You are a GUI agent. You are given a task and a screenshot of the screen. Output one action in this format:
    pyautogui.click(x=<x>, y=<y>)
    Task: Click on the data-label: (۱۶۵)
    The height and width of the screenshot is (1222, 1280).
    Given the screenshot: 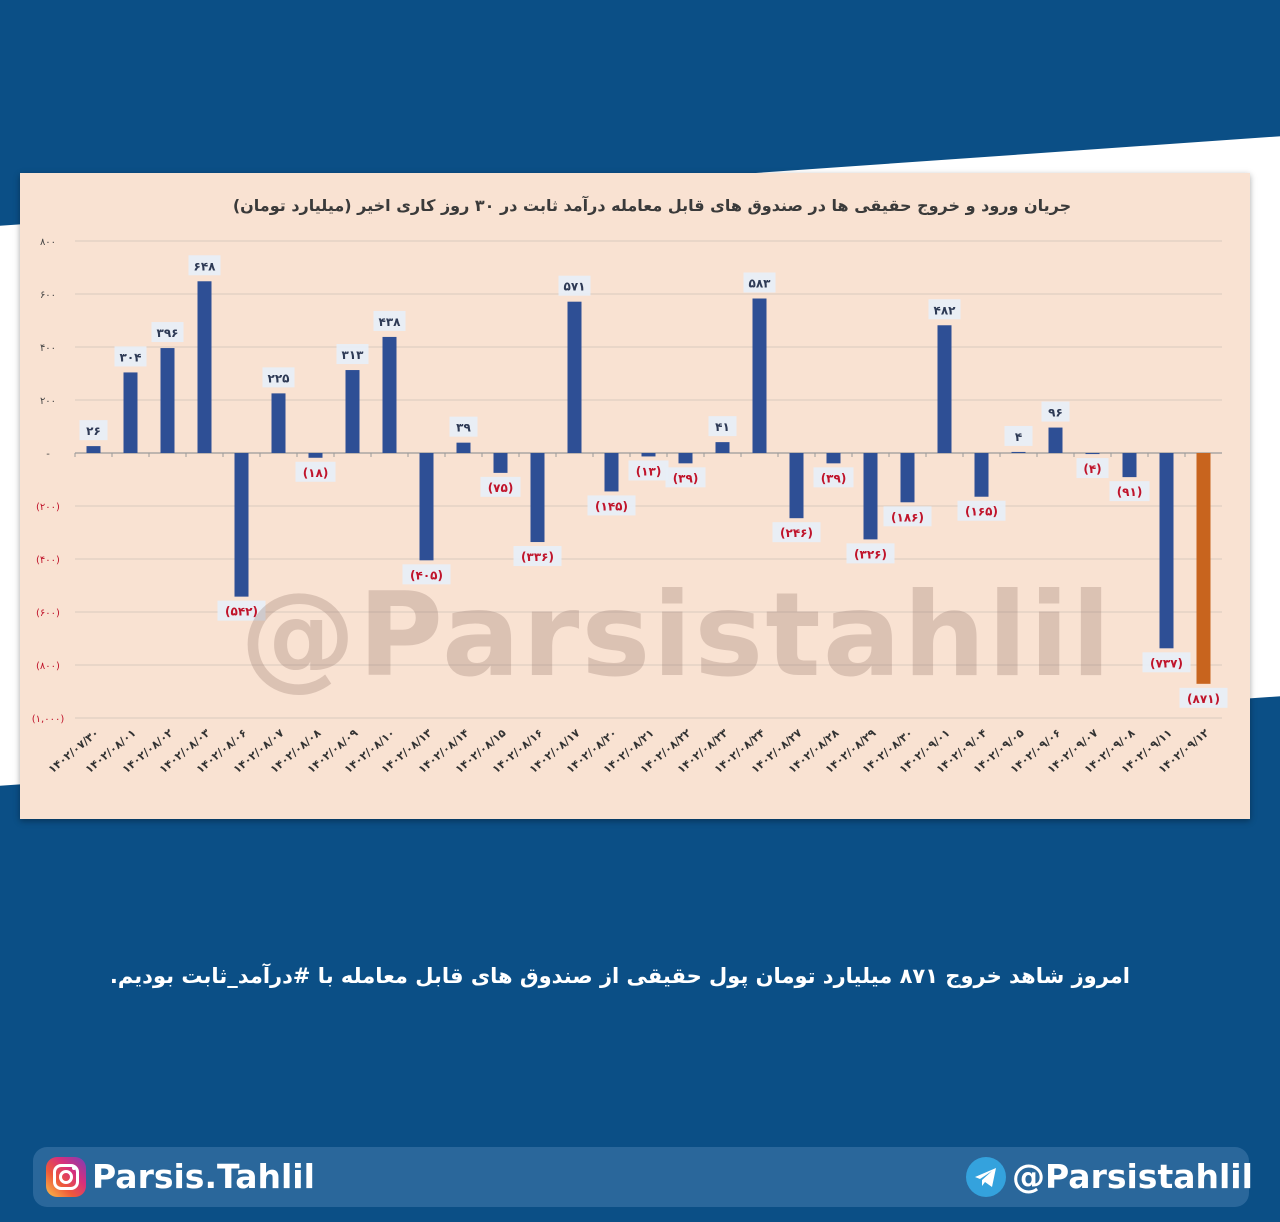 What is the action you would take?
    pyautogui.click(x=981, y=512)
    